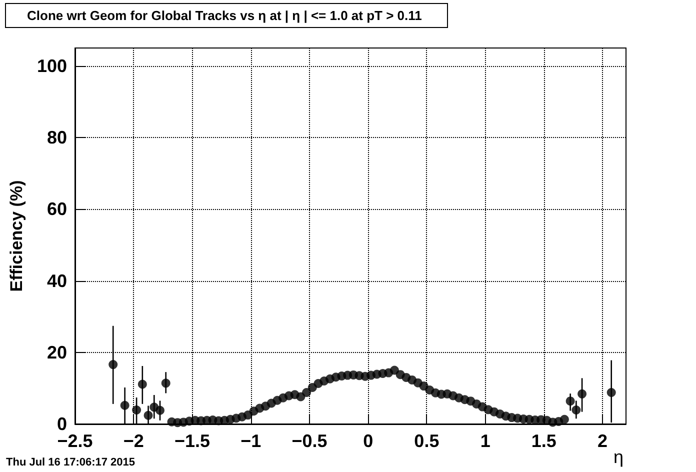  Describe the element at coordinates (56, 209) in the screenshot. I see `y-tick-label: 60` at that location.